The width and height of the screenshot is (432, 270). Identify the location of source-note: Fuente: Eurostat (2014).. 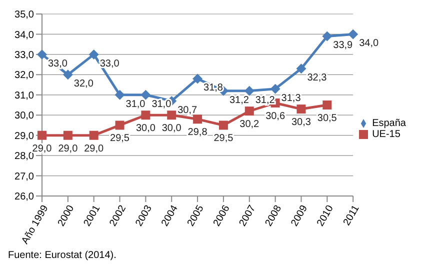
(63, 255).